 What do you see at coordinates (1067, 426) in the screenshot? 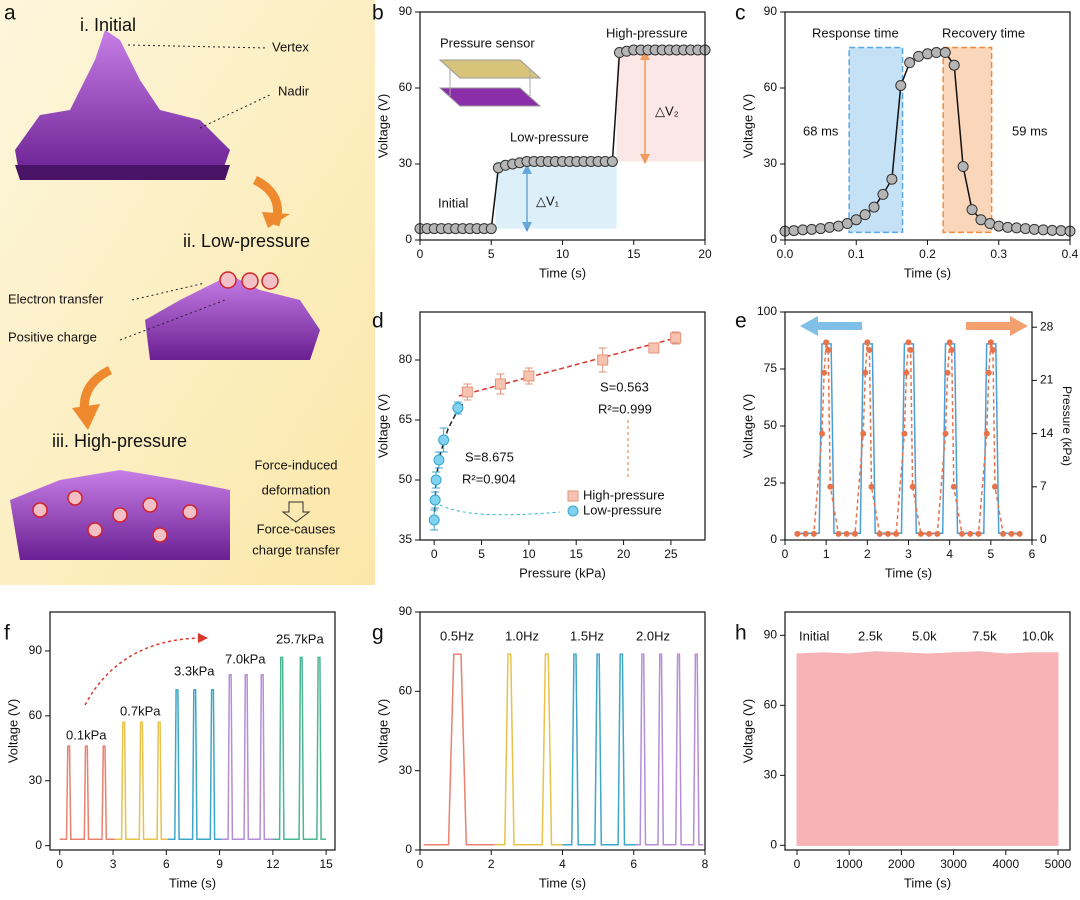
I see `y2-axis-label: Pressure (kPa)` at bounding box center [1067, 426].